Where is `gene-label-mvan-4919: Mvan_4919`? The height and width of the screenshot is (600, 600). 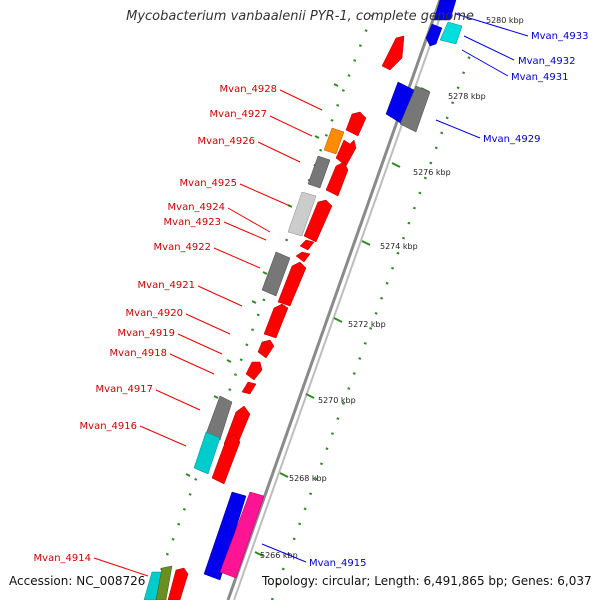 gene-label-mvan-4919: Mvan_4919 is located at coordinates (146, 333).